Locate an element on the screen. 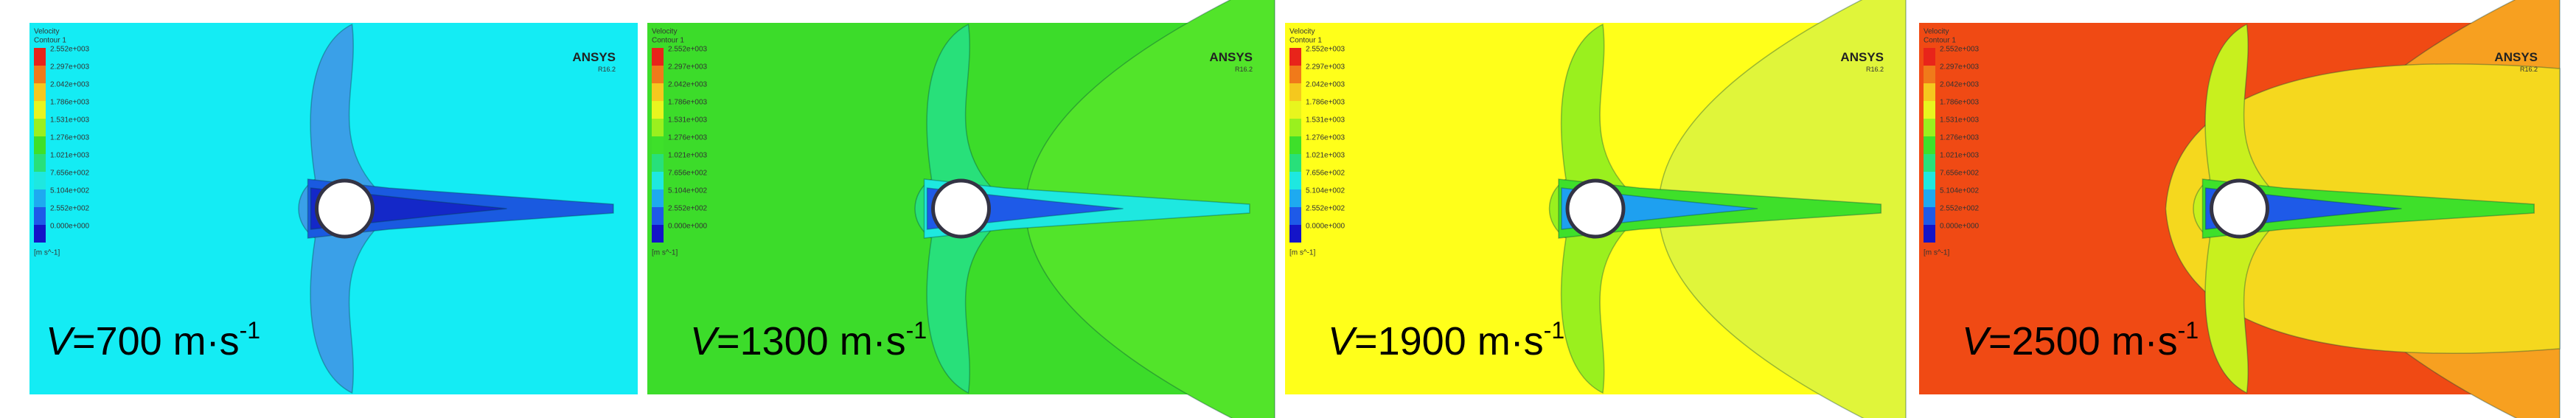 The height and width of the screenshot is (418, 2576). panel-label: V=2500 m·s-1 is located at coordinates (2080, 340).